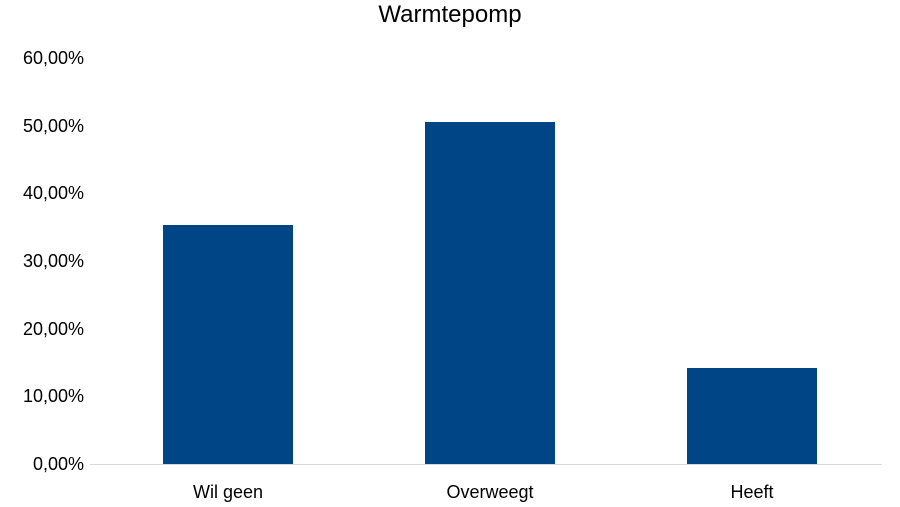 The height and width of the screenshot is (507, 900). What do you see at coordinates (53, 396) in the screenshot?
I see `y-tick-label: 10,00%` at bounding box center [53, 396].